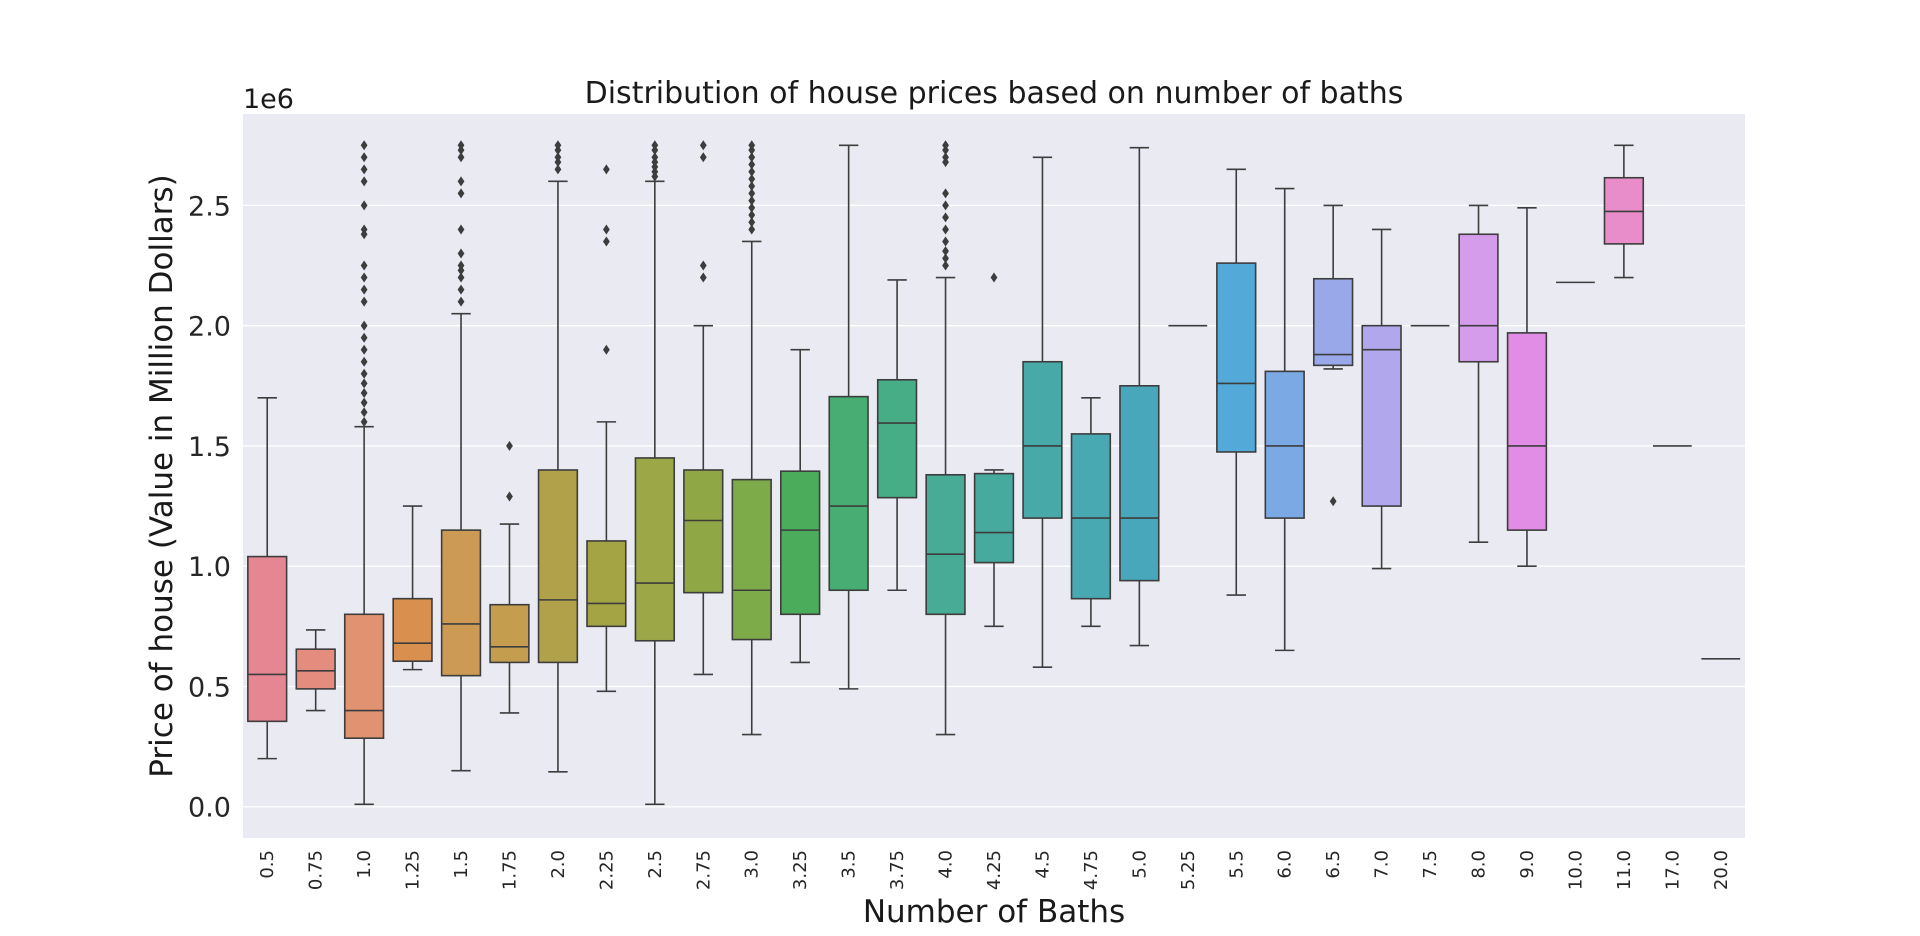  Describe the element at coordinates (267, 864) in the screenshot. I see `x-tick-label: 0.5` at that location.